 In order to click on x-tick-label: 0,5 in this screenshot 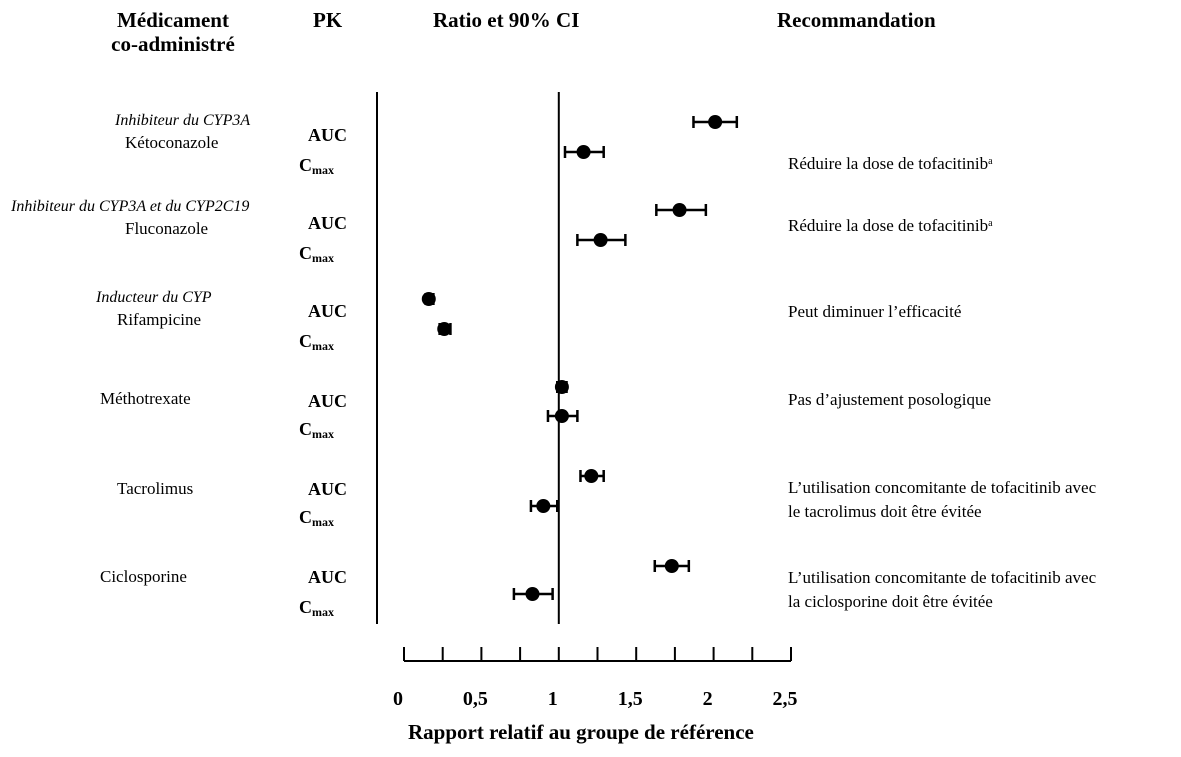, I will do `click(475, 699)`.